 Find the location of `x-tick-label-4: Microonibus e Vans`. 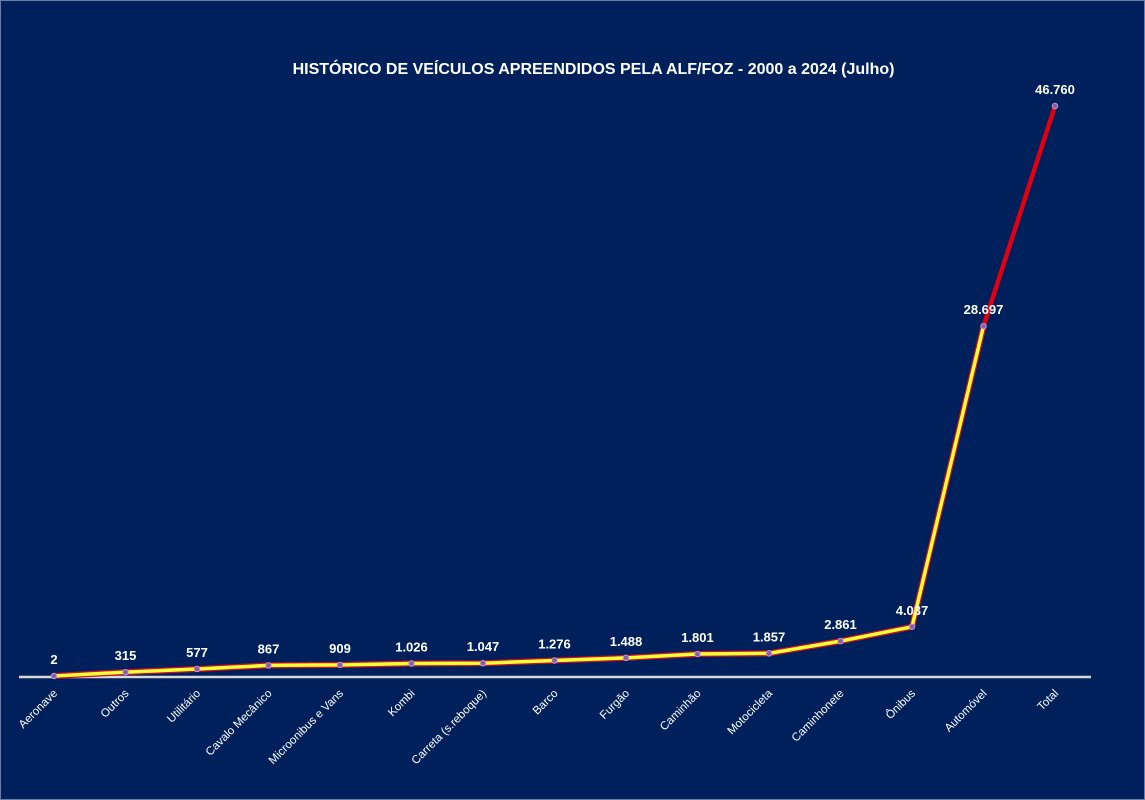

x-tick-label-4: Microonibus e Vans is located at coordinates (306, 726).